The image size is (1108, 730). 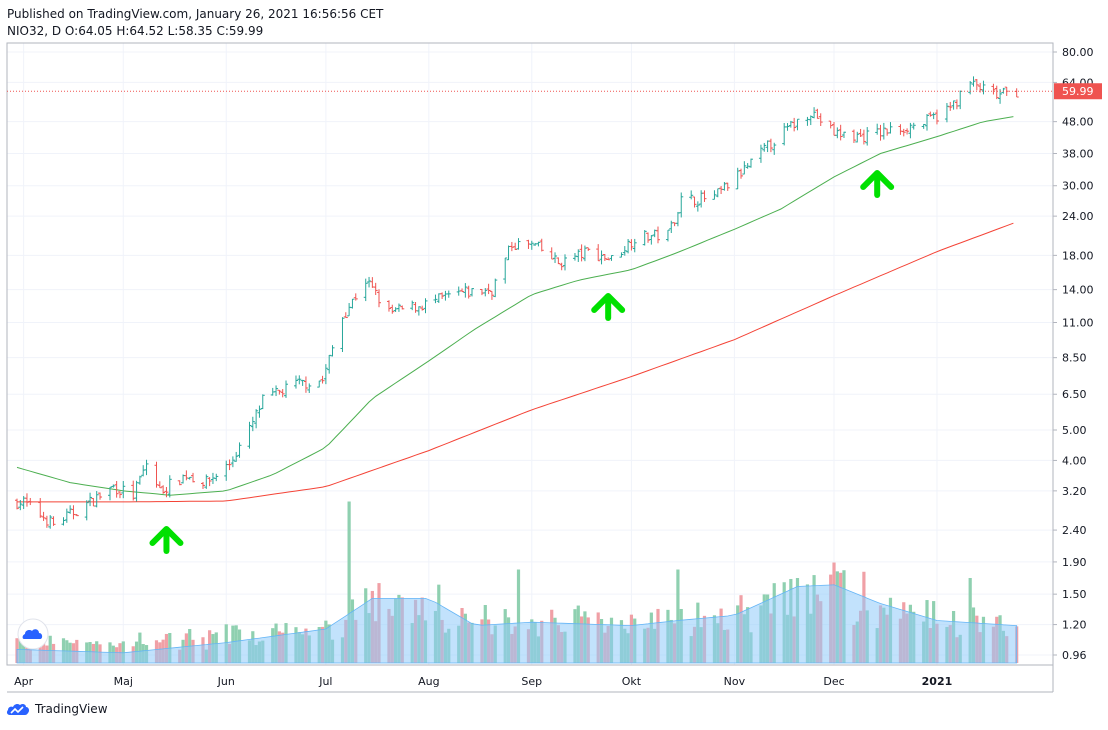 What do you see at coordinates (428, 681) in the screenshot?
I see `x-tick-label: Aug` at bounding box center [428, 681].